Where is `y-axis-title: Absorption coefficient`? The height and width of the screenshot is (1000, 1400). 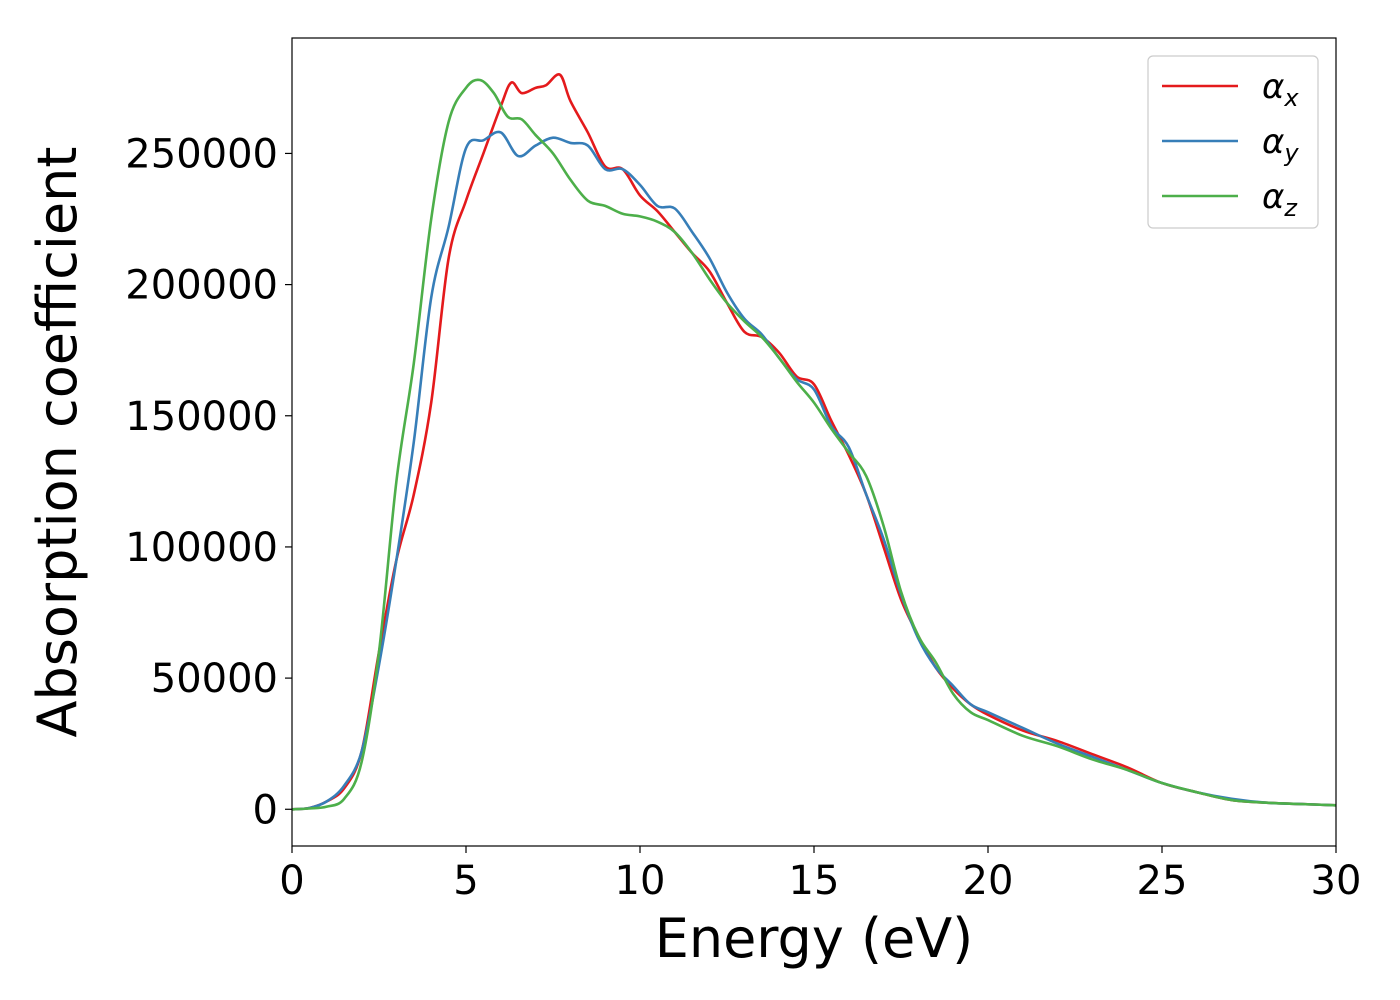
y-axis-title: Absorption coefficient is located at coordinates (57, 442).